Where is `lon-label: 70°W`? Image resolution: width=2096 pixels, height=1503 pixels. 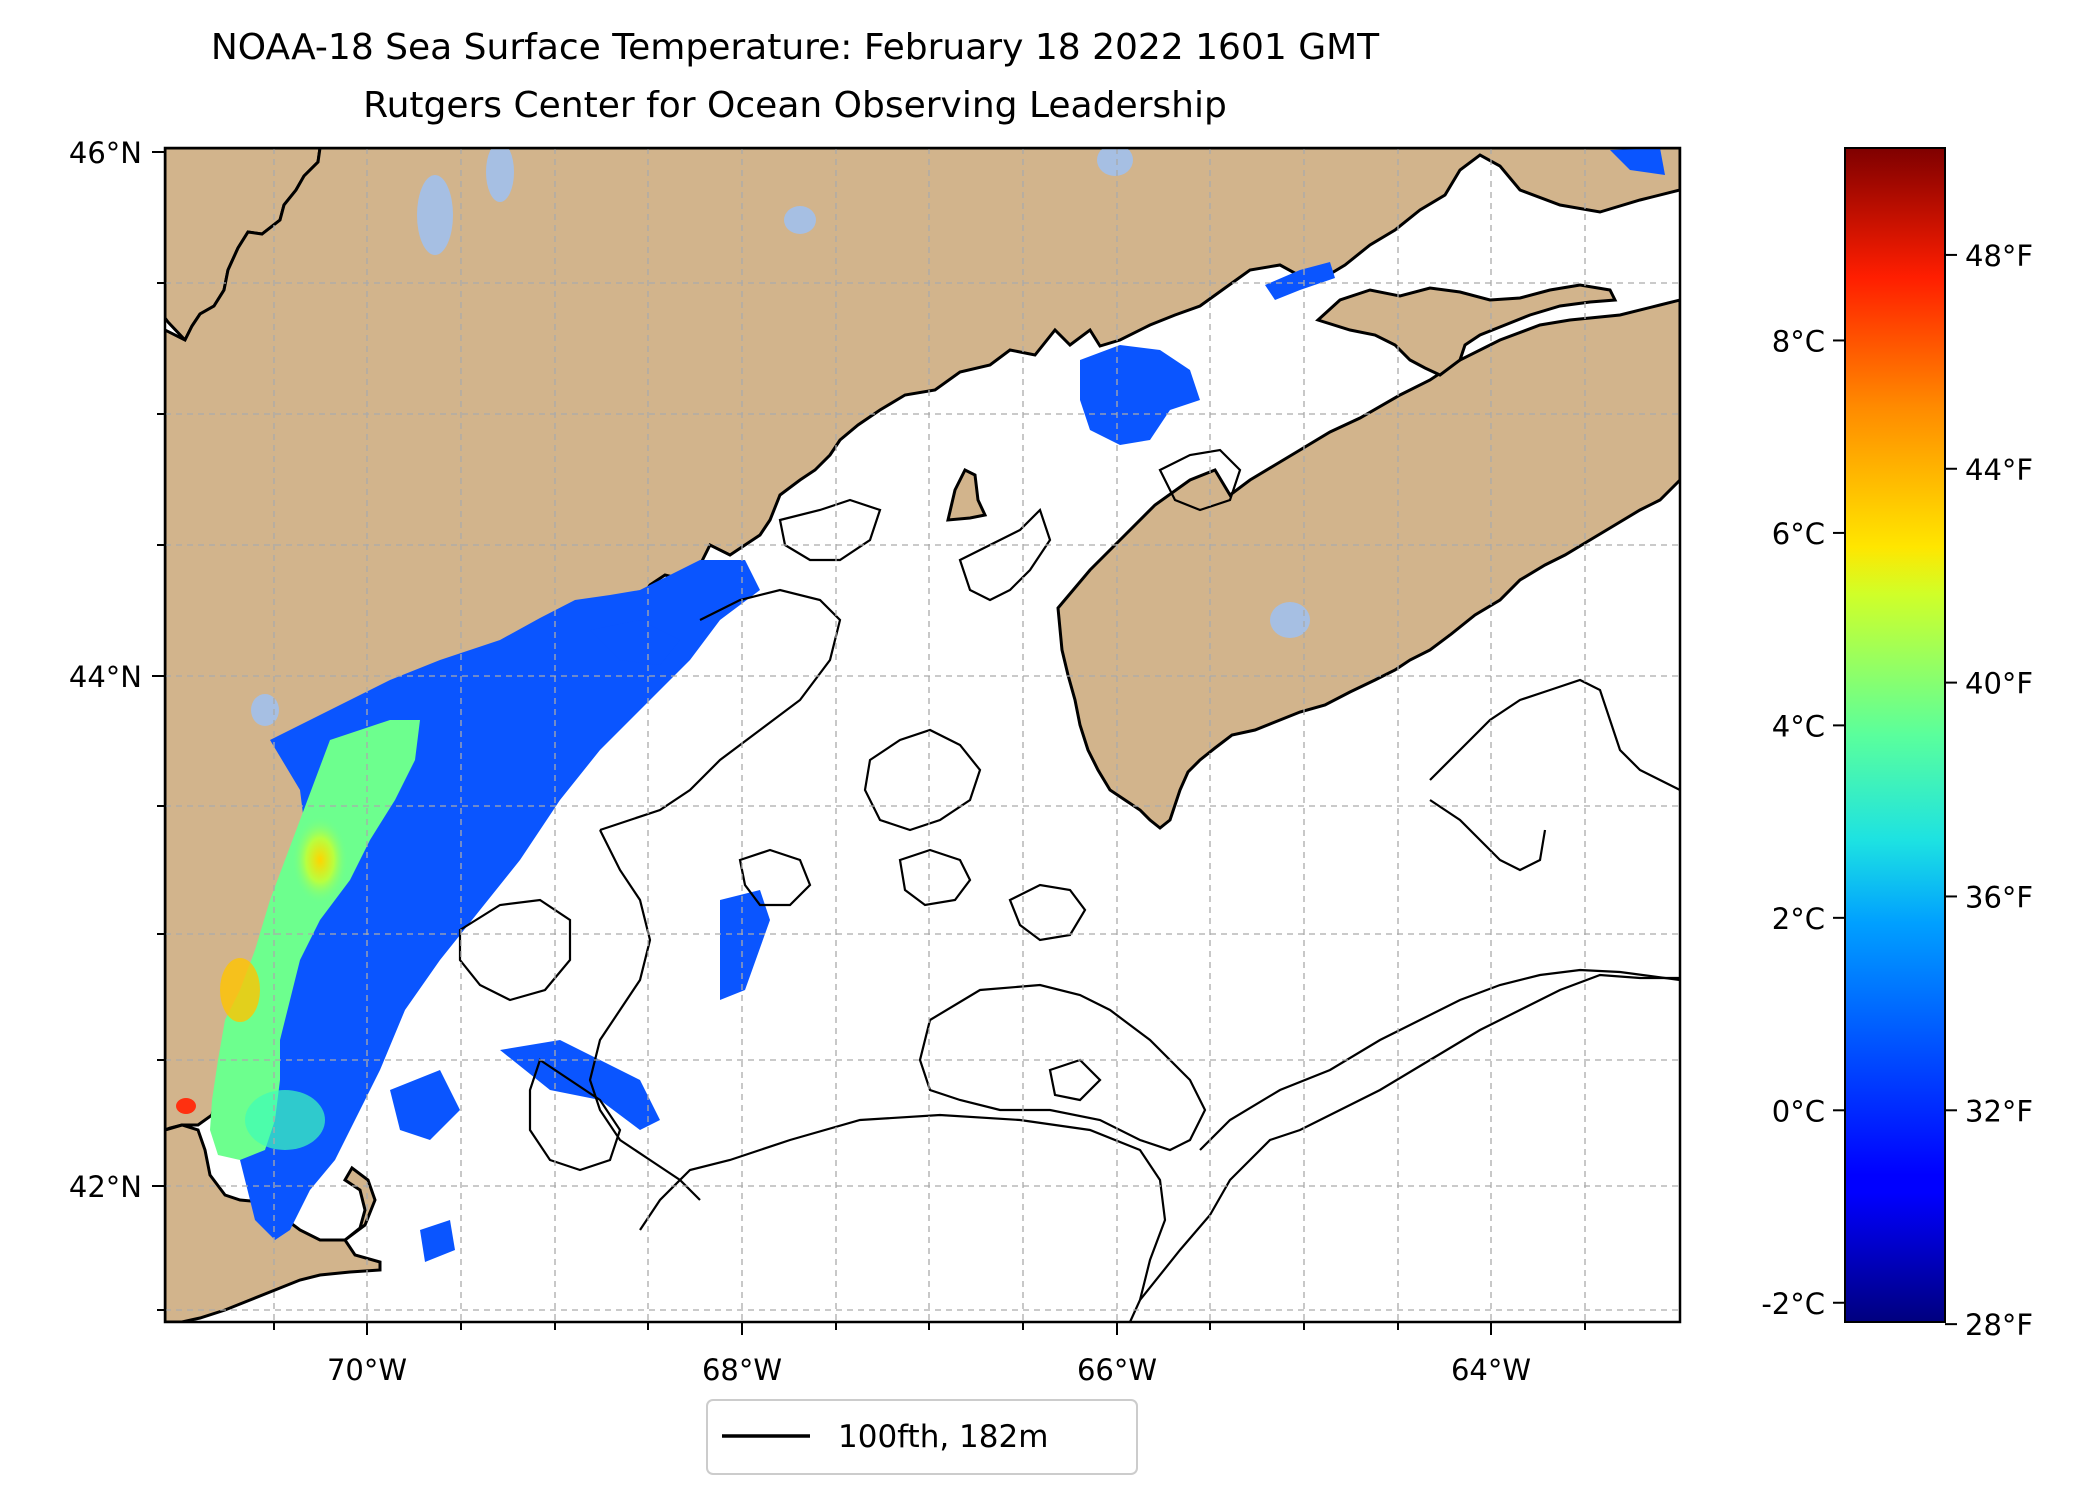 lon-label: 70°W is located at coordinates (367, 1370).